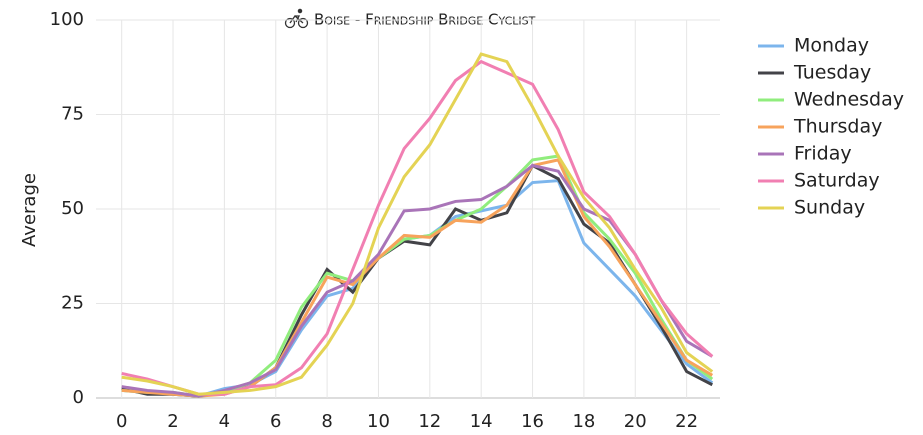  I want to click on x-tick-label: 8, so click(326, 421).